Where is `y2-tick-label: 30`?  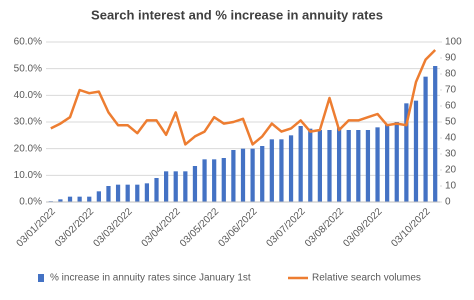 y2-tick-label: 30 is located at coordinates (451, 154).